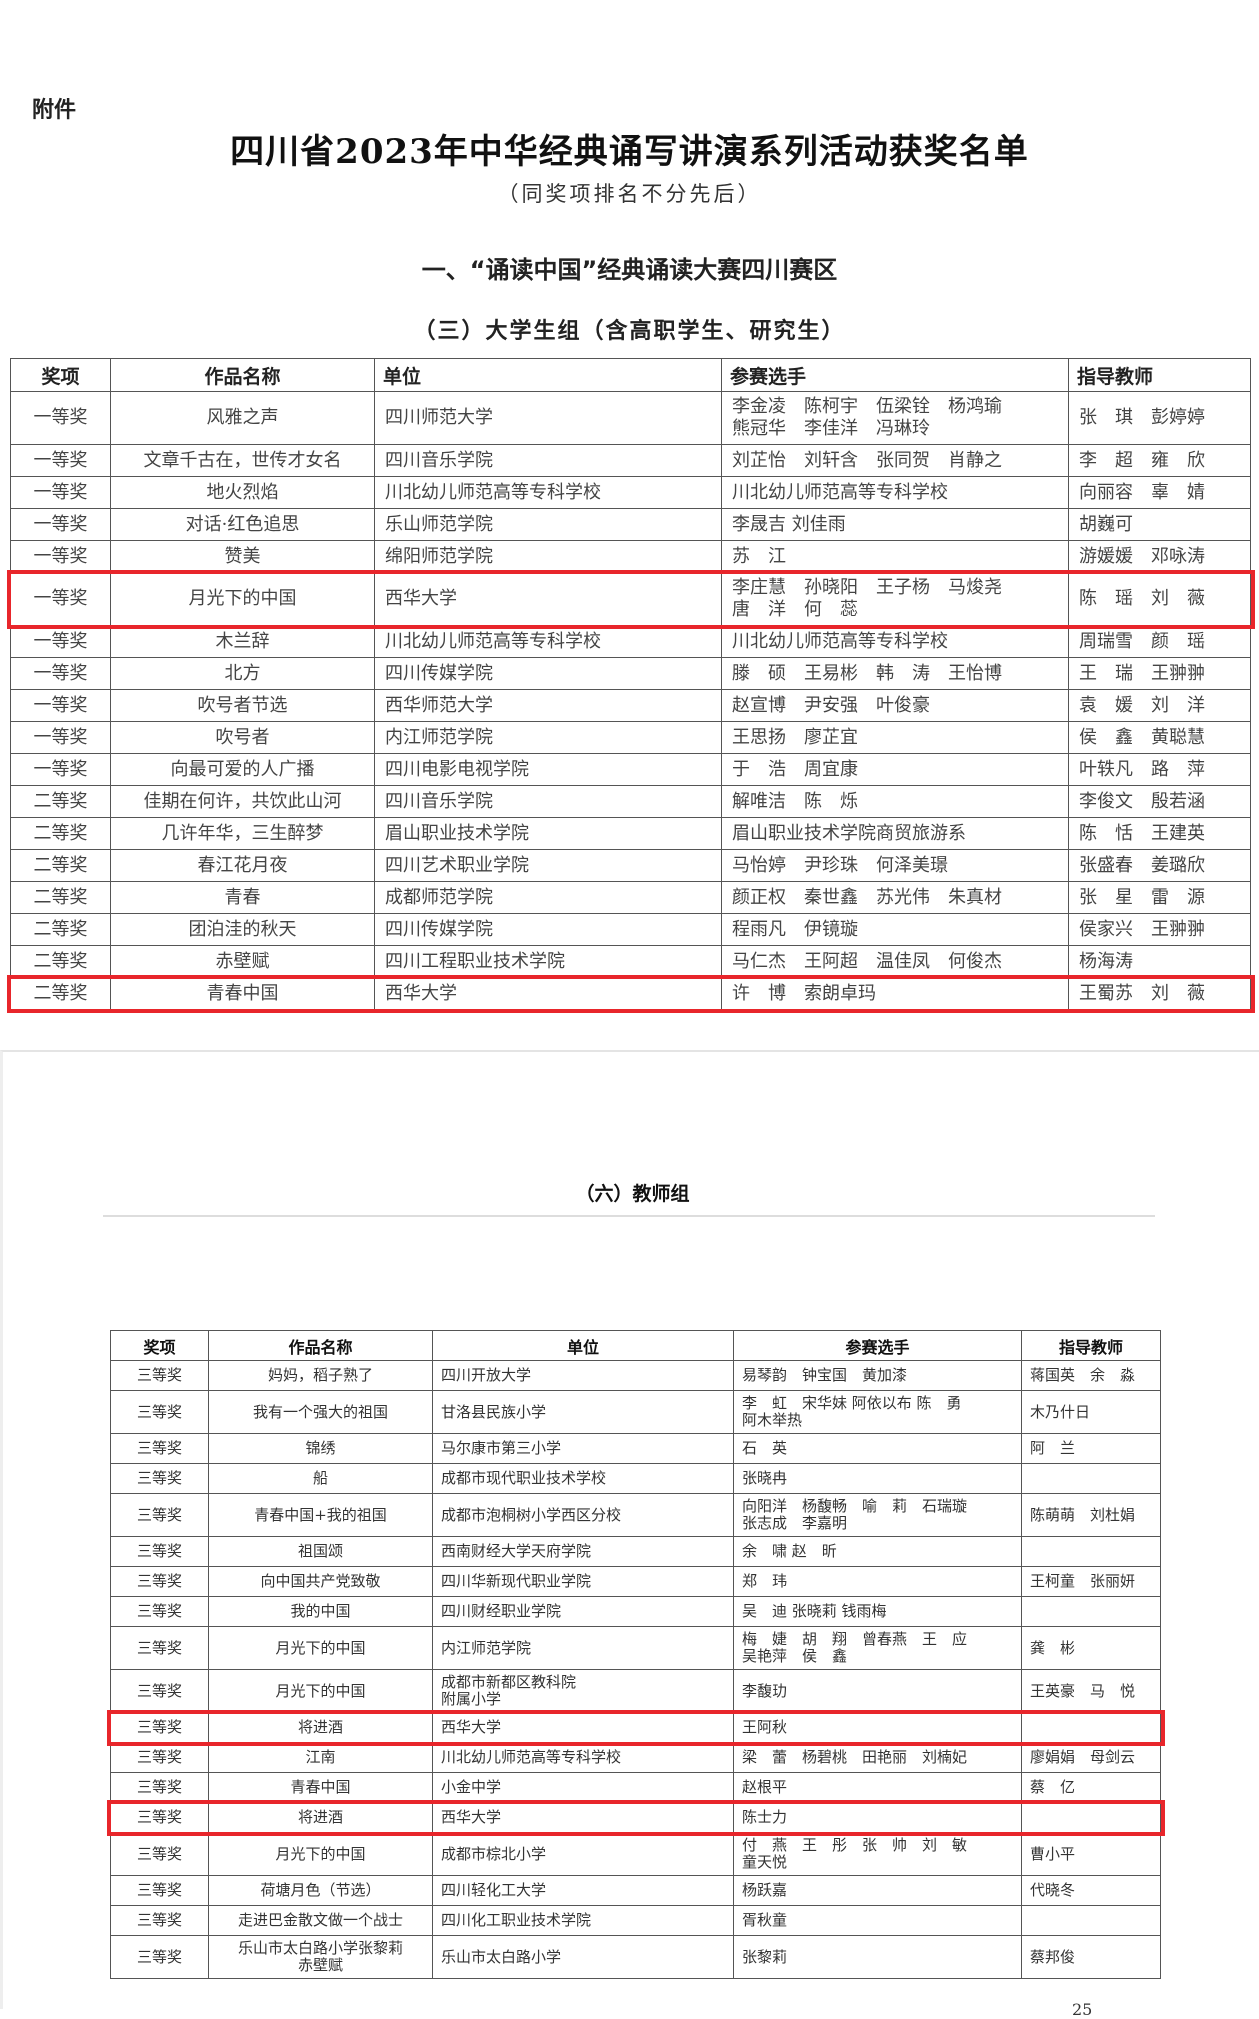 This screenshot has height=2019, width=1259. I want to click on cell-participants: 李 虹 宋华妹 阿依以布 陈 勇 阿木举热, so click(877, 1412).